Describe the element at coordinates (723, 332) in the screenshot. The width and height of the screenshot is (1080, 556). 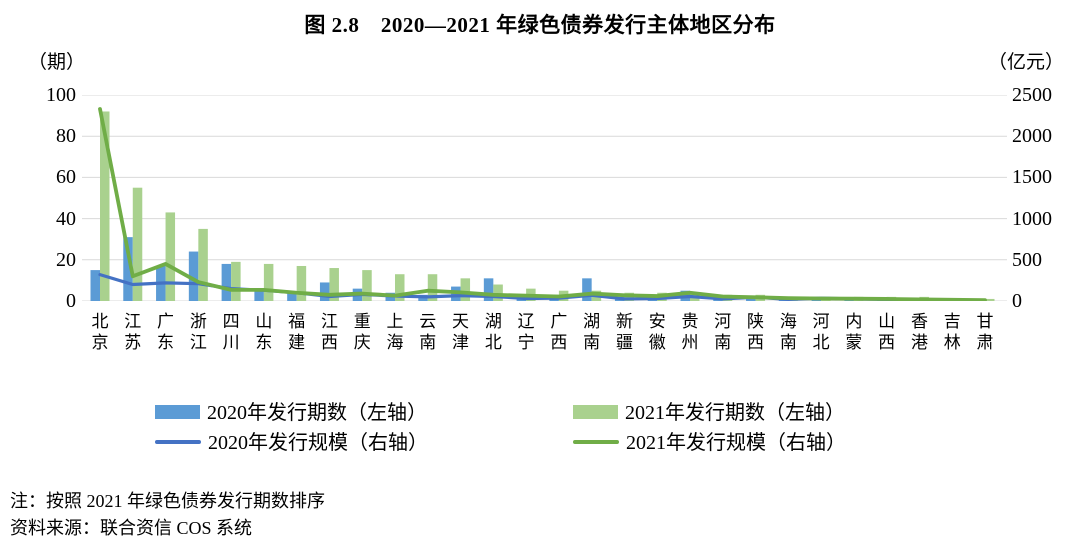
I see `x-axis-label: 河 南` at that location.